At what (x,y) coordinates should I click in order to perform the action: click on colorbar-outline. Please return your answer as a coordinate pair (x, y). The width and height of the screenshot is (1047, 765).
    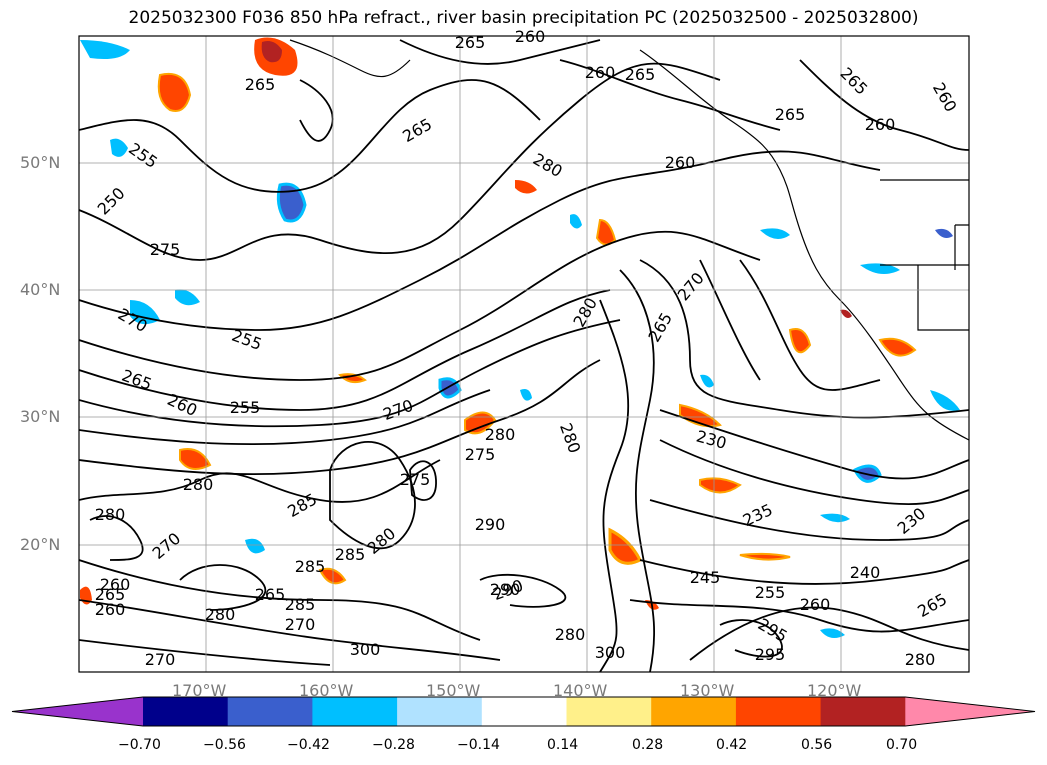
    Looking at the image, I should click on (523, 711).